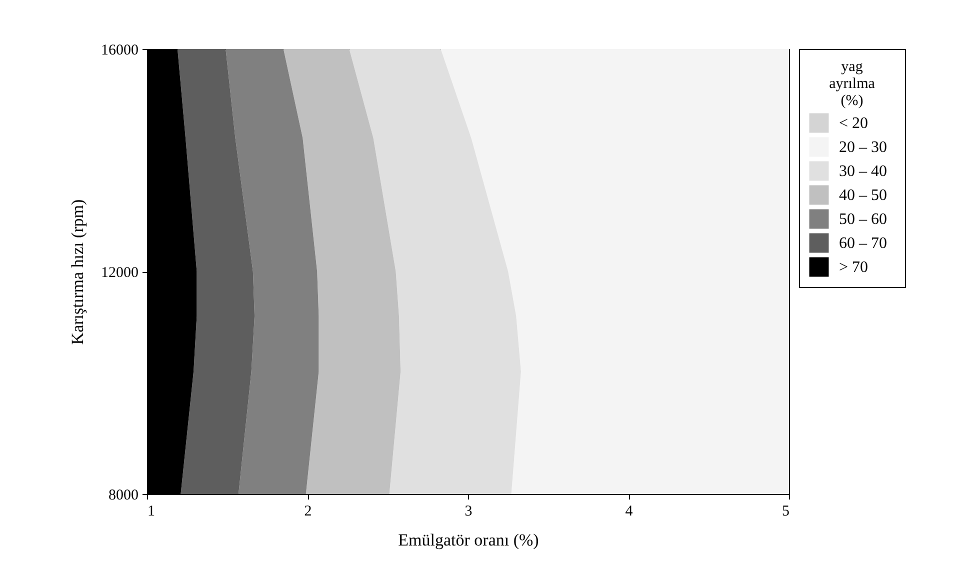 The height and width of the screenshot is (585, 972). I want to click on x-tick-label: 4, so click(629, 512).